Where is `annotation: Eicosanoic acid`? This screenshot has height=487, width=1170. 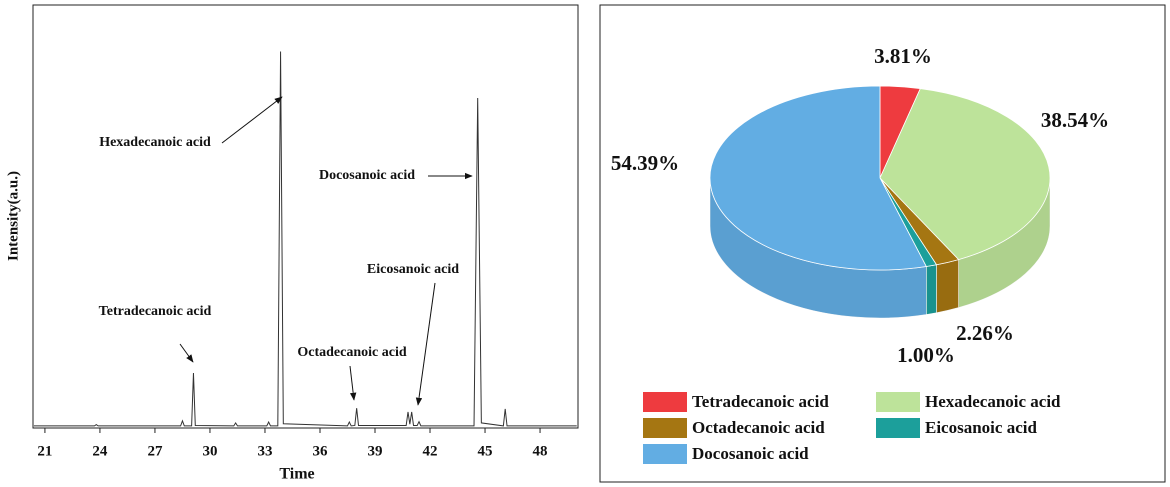 annotation: Eicosanoic acid is located at coordinates (413, 269).